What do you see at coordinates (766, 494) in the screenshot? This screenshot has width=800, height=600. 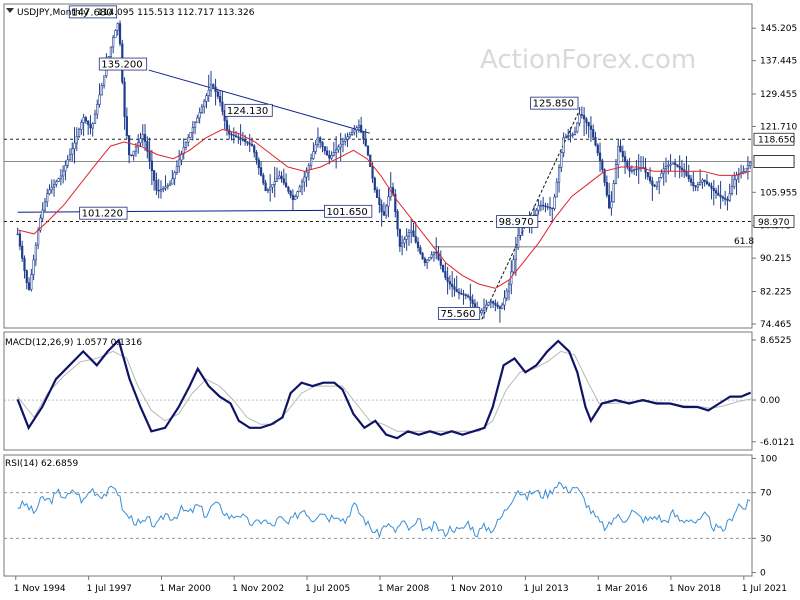 I see `rsi-axis-tick-label: 70` at bounding box center [766, 494].